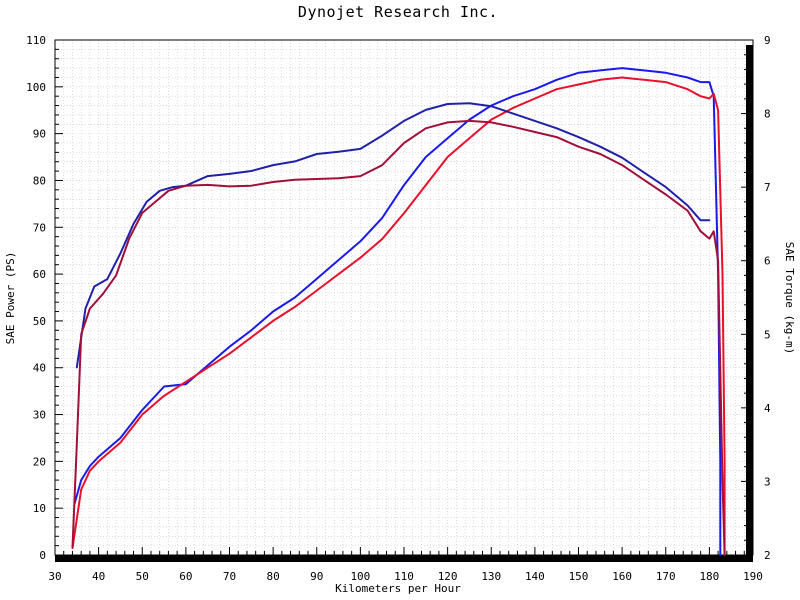 The width and height of the screenshot is (800, 600). What do you see at coordinates (789, 298) in the screenshot?
I see `y-axis-right-label: SAE Torque (kg-m)` at bounding box center [789, 298].